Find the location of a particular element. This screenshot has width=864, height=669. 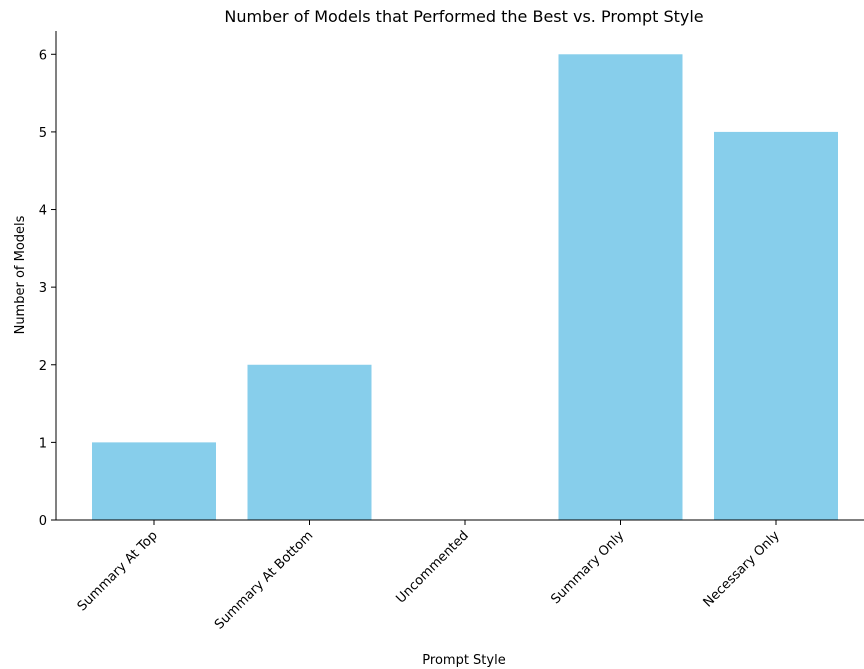

bar-necessary-only is located at coordinates (776, 325).